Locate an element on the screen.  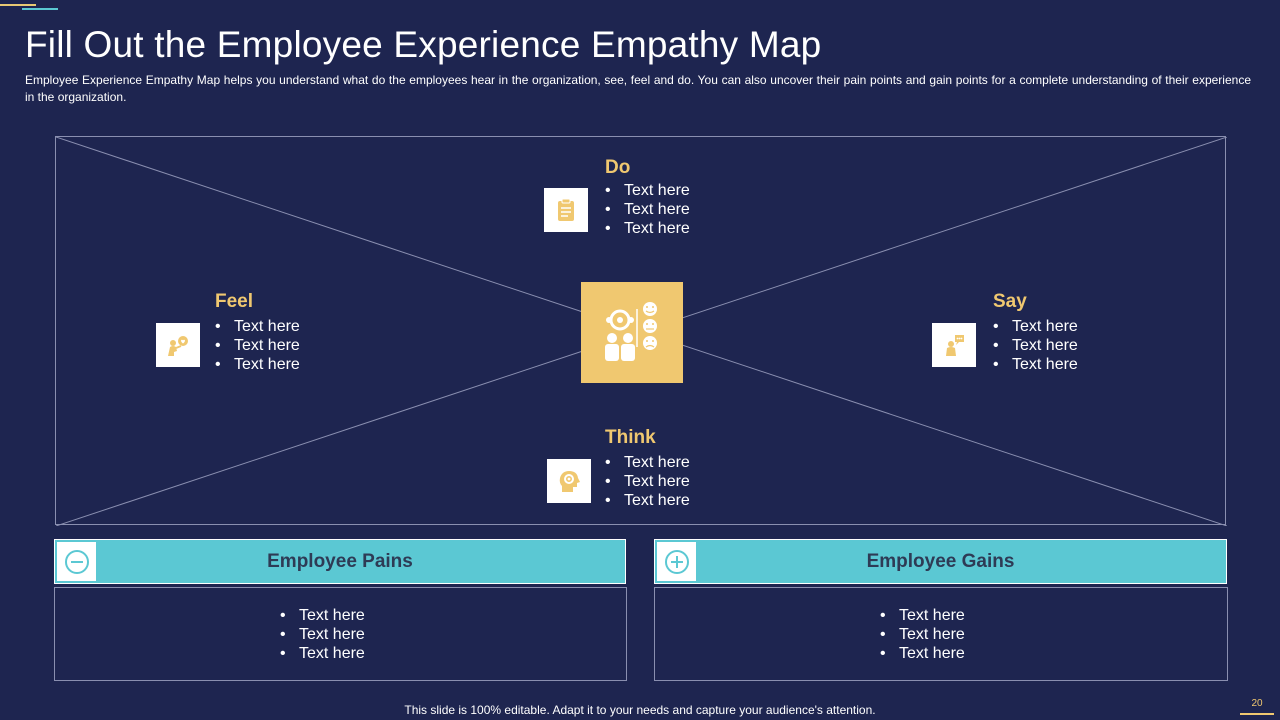
feel-list: Text here Text here Text here is located at coordinates (257, 345).